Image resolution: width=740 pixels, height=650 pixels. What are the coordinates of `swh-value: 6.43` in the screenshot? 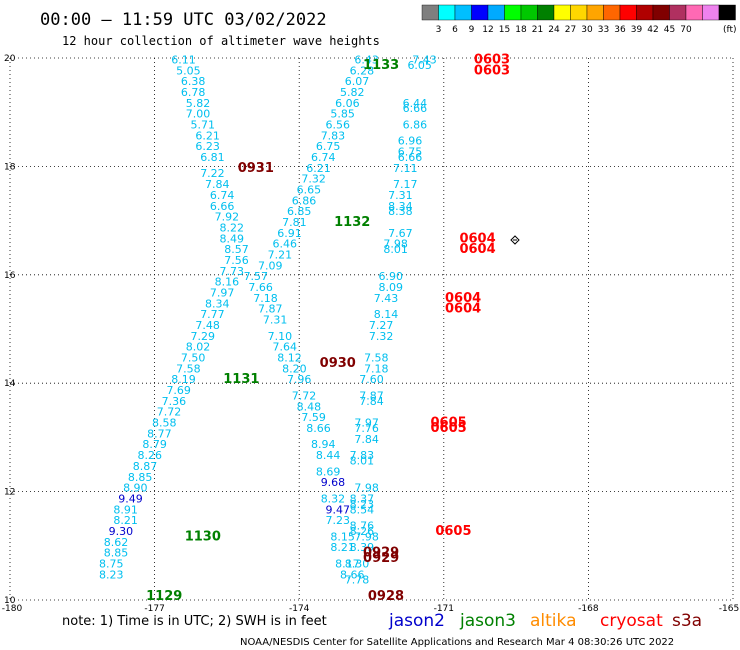 It's located at (366, 59).